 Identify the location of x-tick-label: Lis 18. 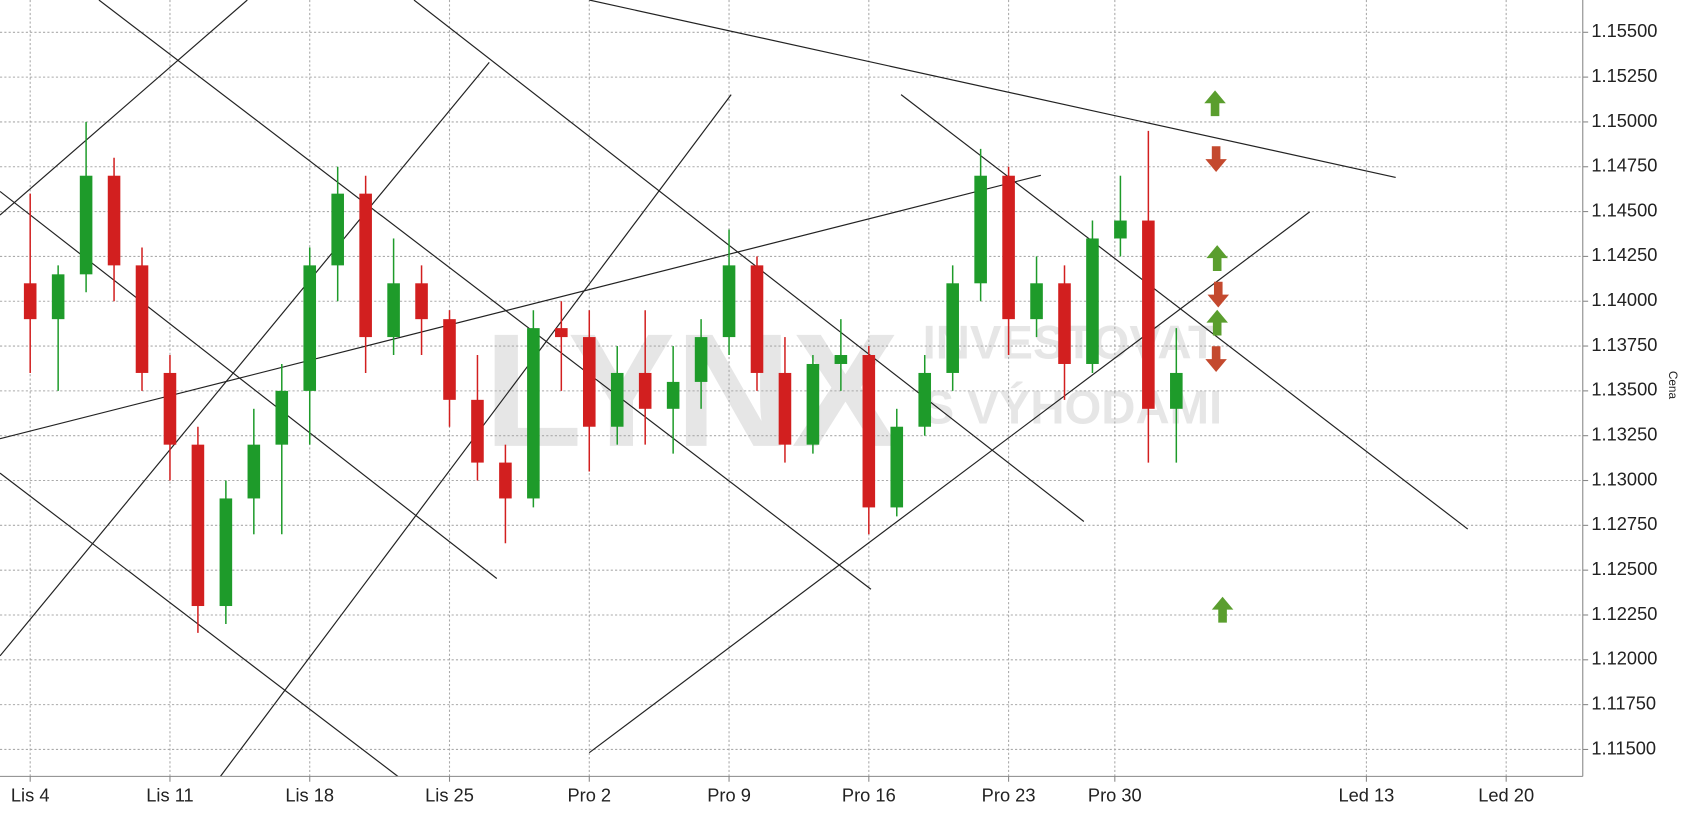
(309, 795).